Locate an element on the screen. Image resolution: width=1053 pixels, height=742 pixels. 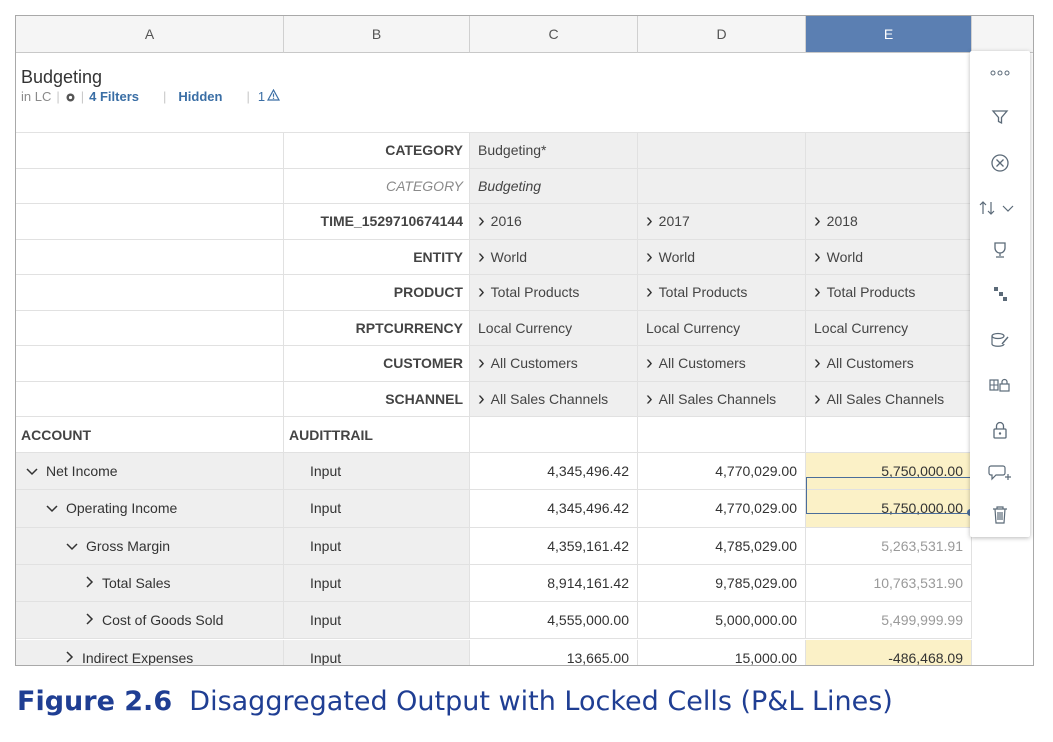
dimension-member-cell: › 2018 is located at coordinates (889, 222).